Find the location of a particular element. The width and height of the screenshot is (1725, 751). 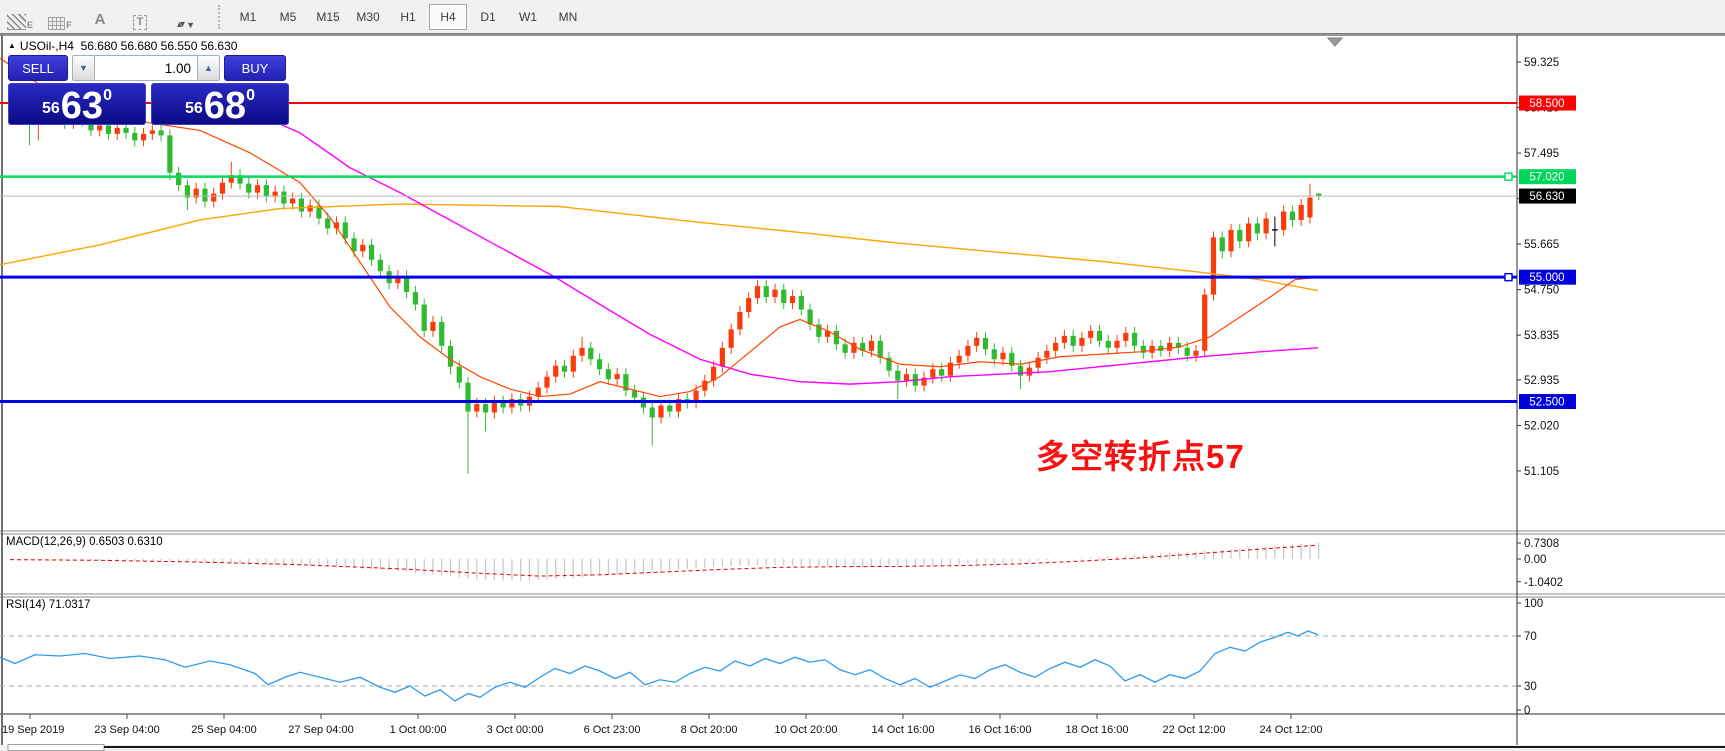

macd-histogram is located at coordinates (665, 562).